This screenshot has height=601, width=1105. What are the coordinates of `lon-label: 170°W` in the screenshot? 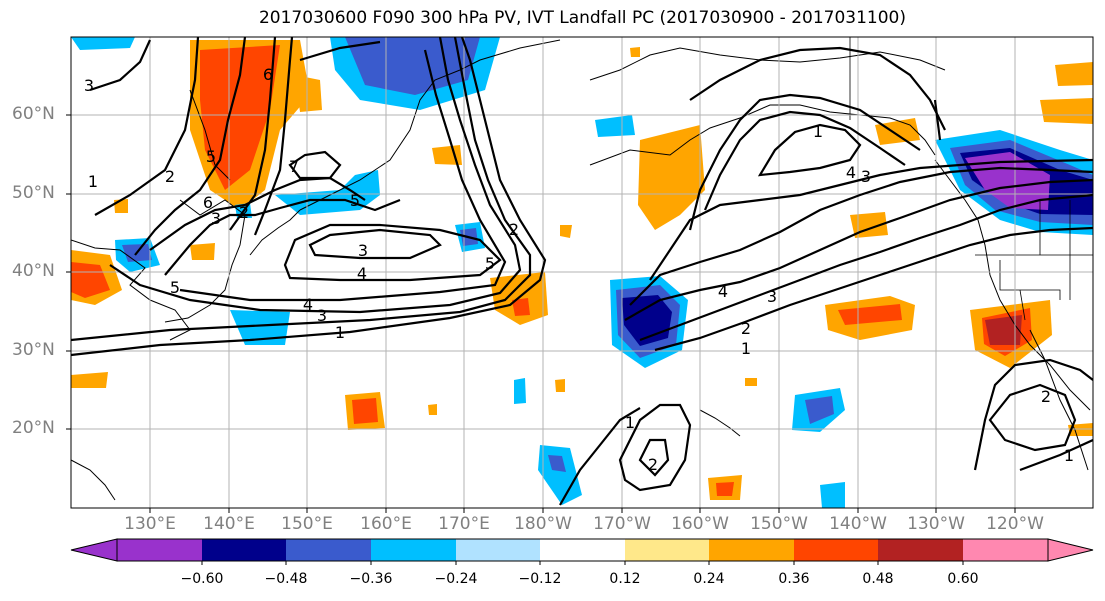 It's located at (622, 524).